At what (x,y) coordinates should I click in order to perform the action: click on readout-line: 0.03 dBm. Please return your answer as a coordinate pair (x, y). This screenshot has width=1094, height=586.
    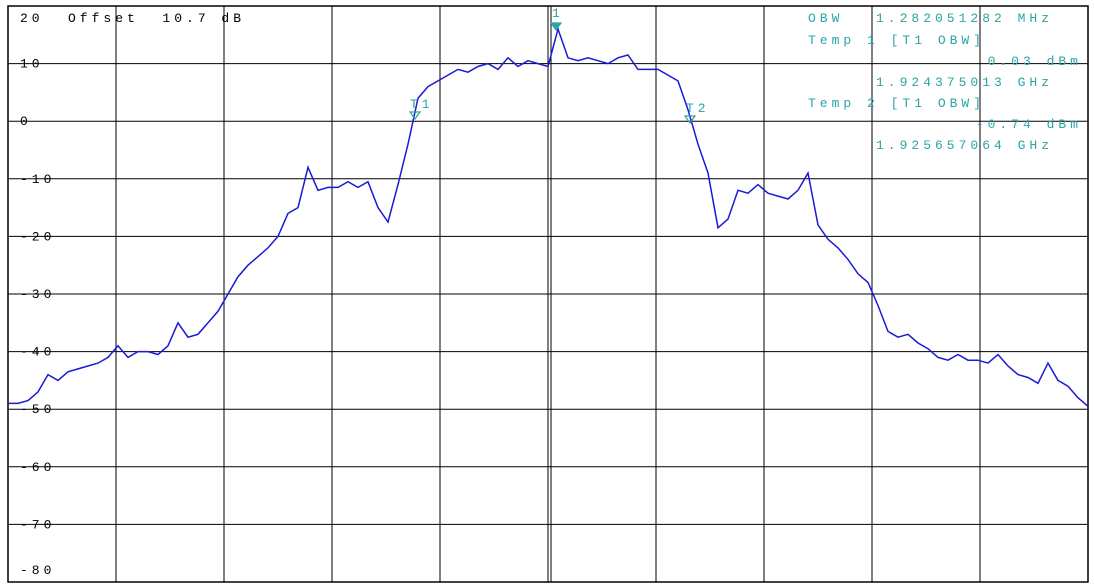
    Looking at the image, I should click on (1035, 61).